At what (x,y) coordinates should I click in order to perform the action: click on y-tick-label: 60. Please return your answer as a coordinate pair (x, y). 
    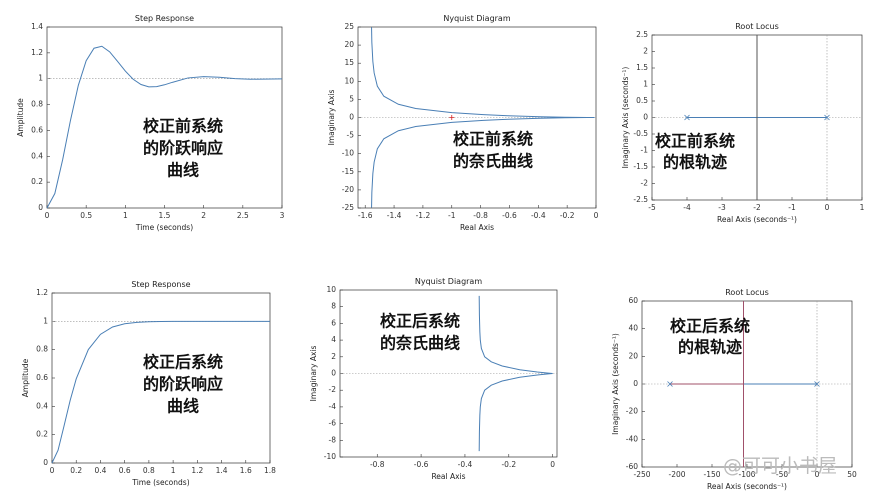
    Looking at the image, I should click on (633, 300).